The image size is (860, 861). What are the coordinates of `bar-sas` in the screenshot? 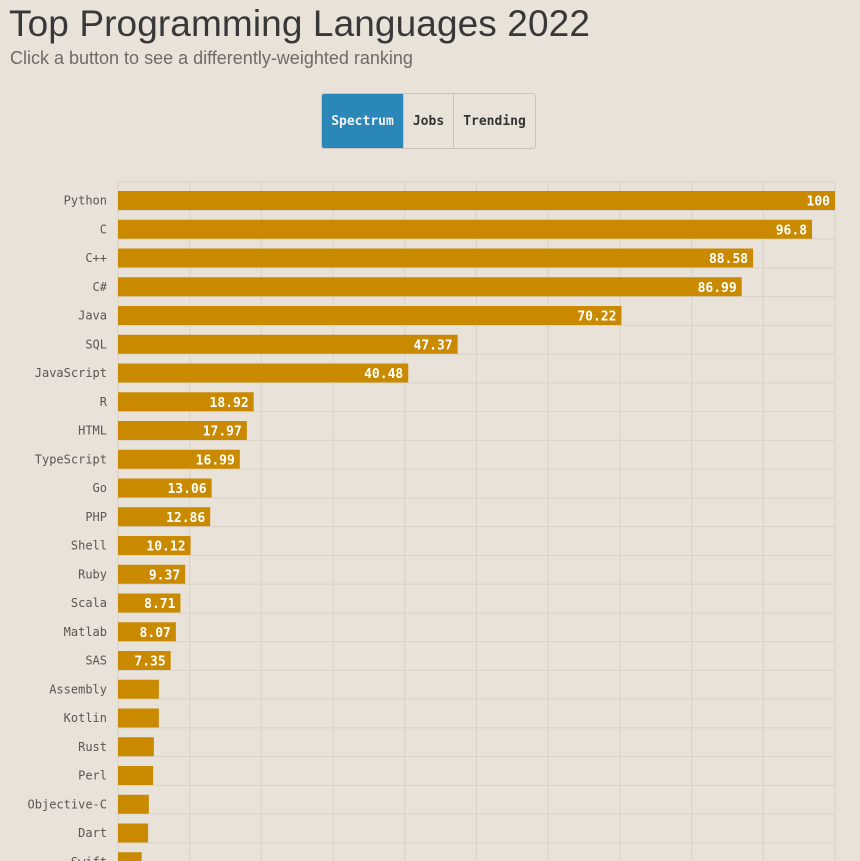 It's located at (144, 660).